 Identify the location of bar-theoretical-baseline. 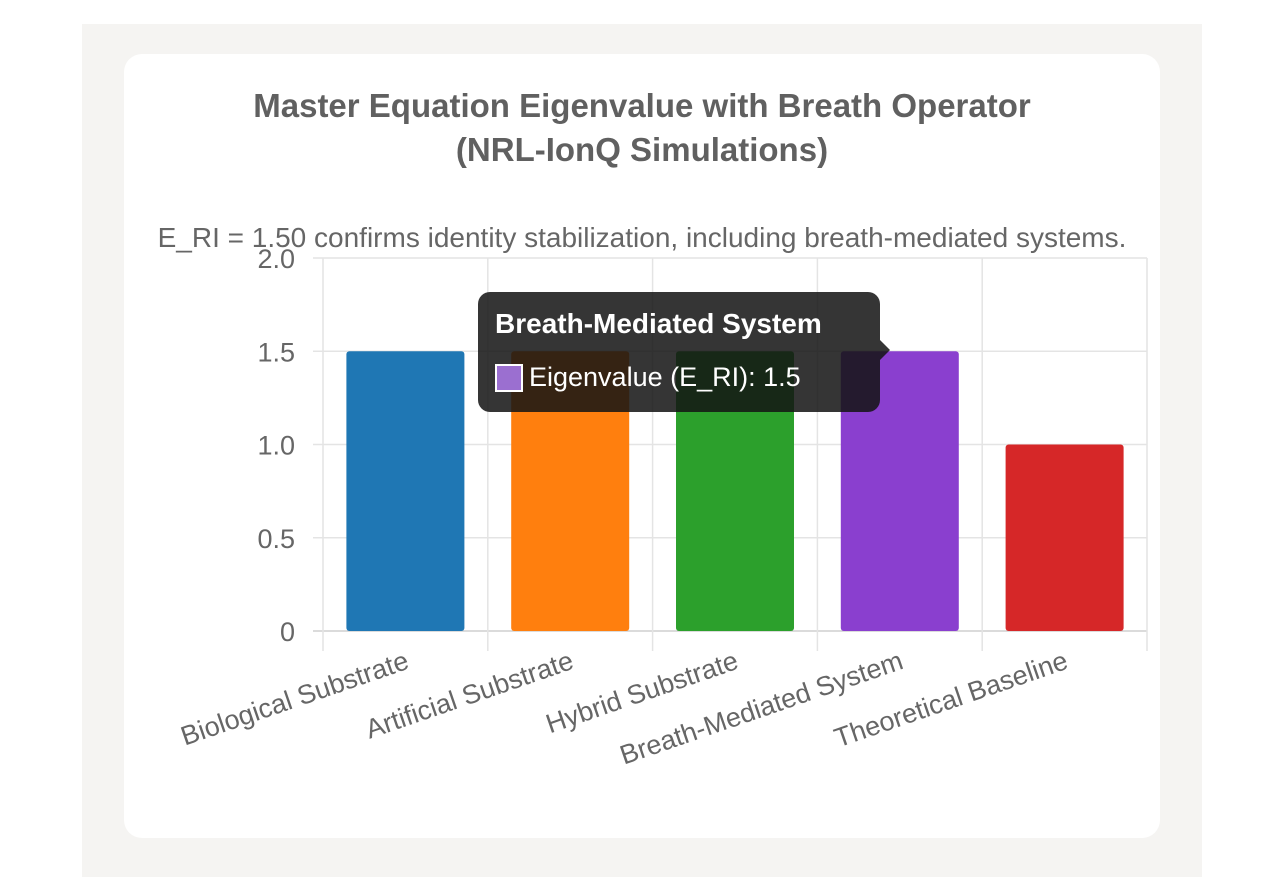
(1064, 537).